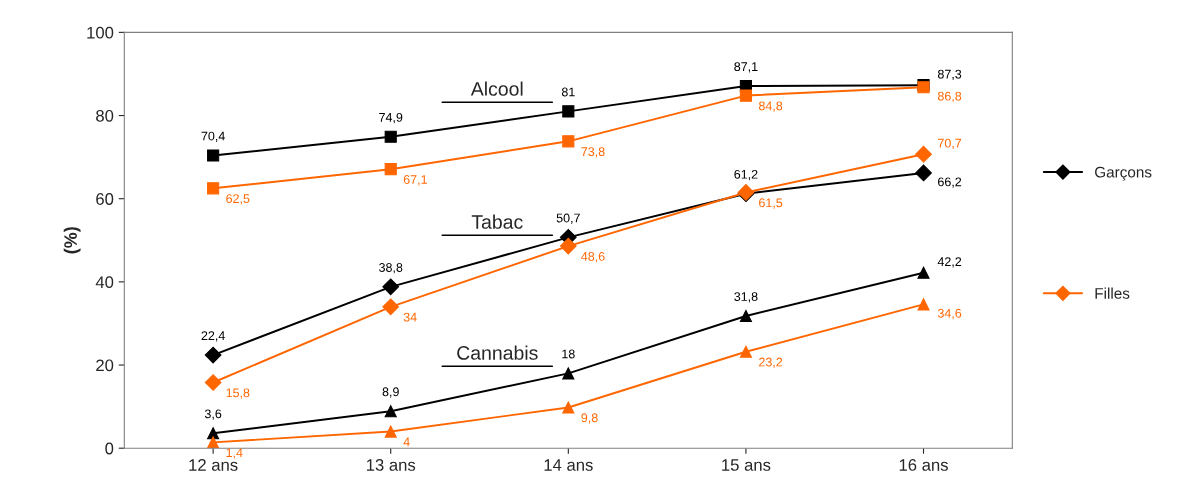  What do you see at coordinates (213, 136) in the screenshot?
I see `data-label: 70,4` at bounding box center [213, 136].